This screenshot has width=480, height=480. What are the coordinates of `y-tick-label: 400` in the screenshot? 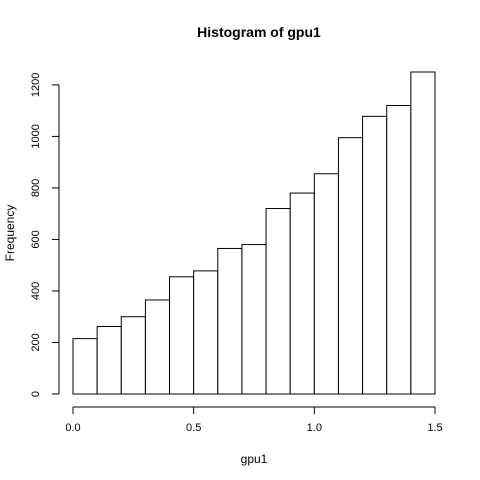 It's located at (36, 291).